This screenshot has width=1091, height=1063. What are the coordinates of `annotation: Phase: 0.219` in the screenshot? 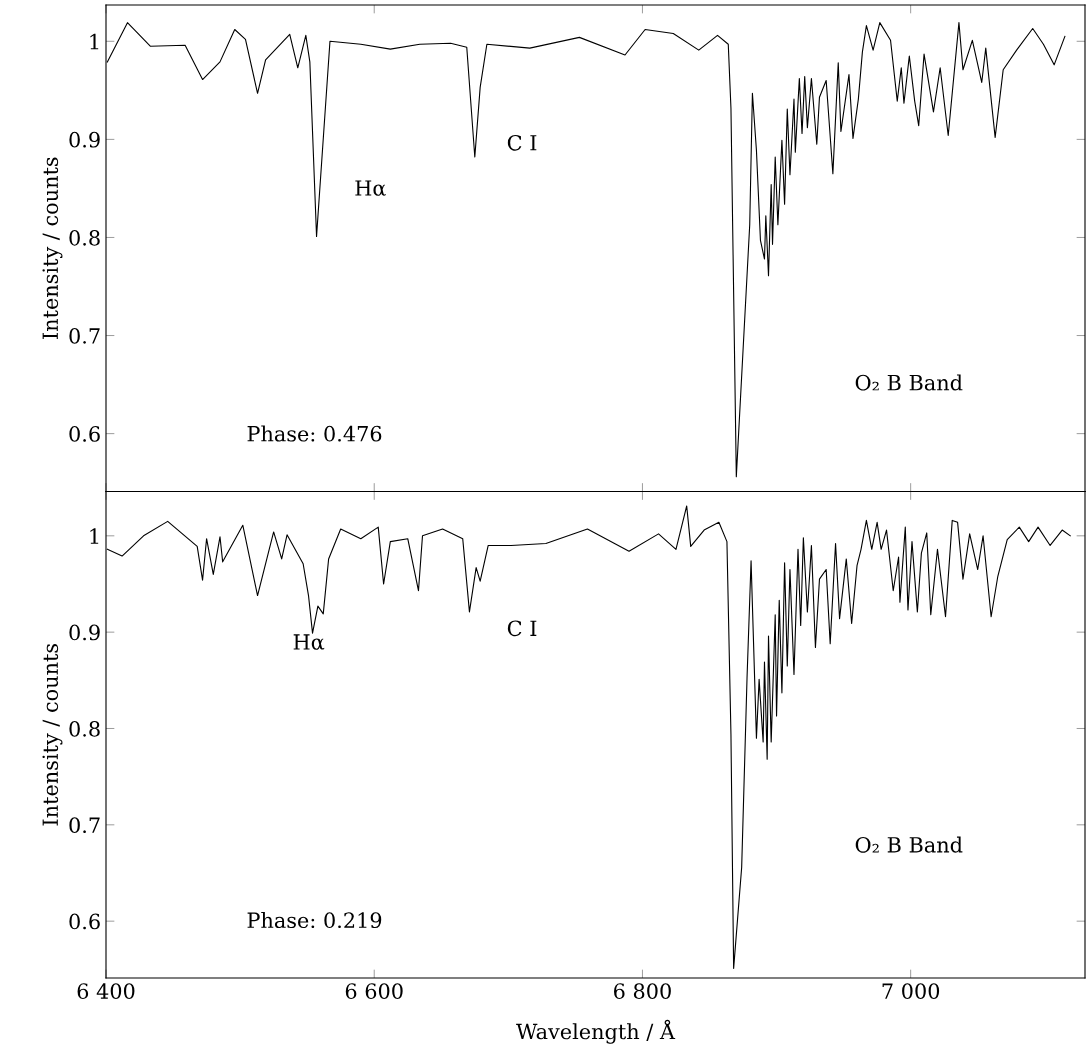 It's located at (314, 920).